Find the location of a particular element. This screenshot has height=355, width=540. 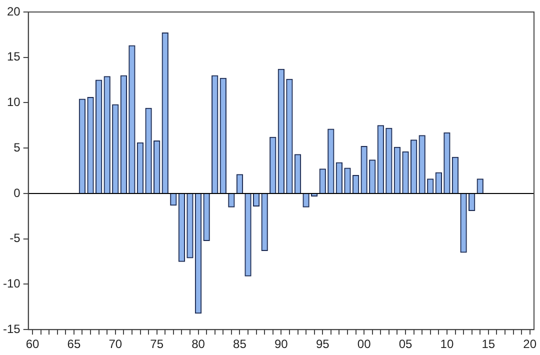

x-tick-label: 60 is located at coordinates (33, 344).